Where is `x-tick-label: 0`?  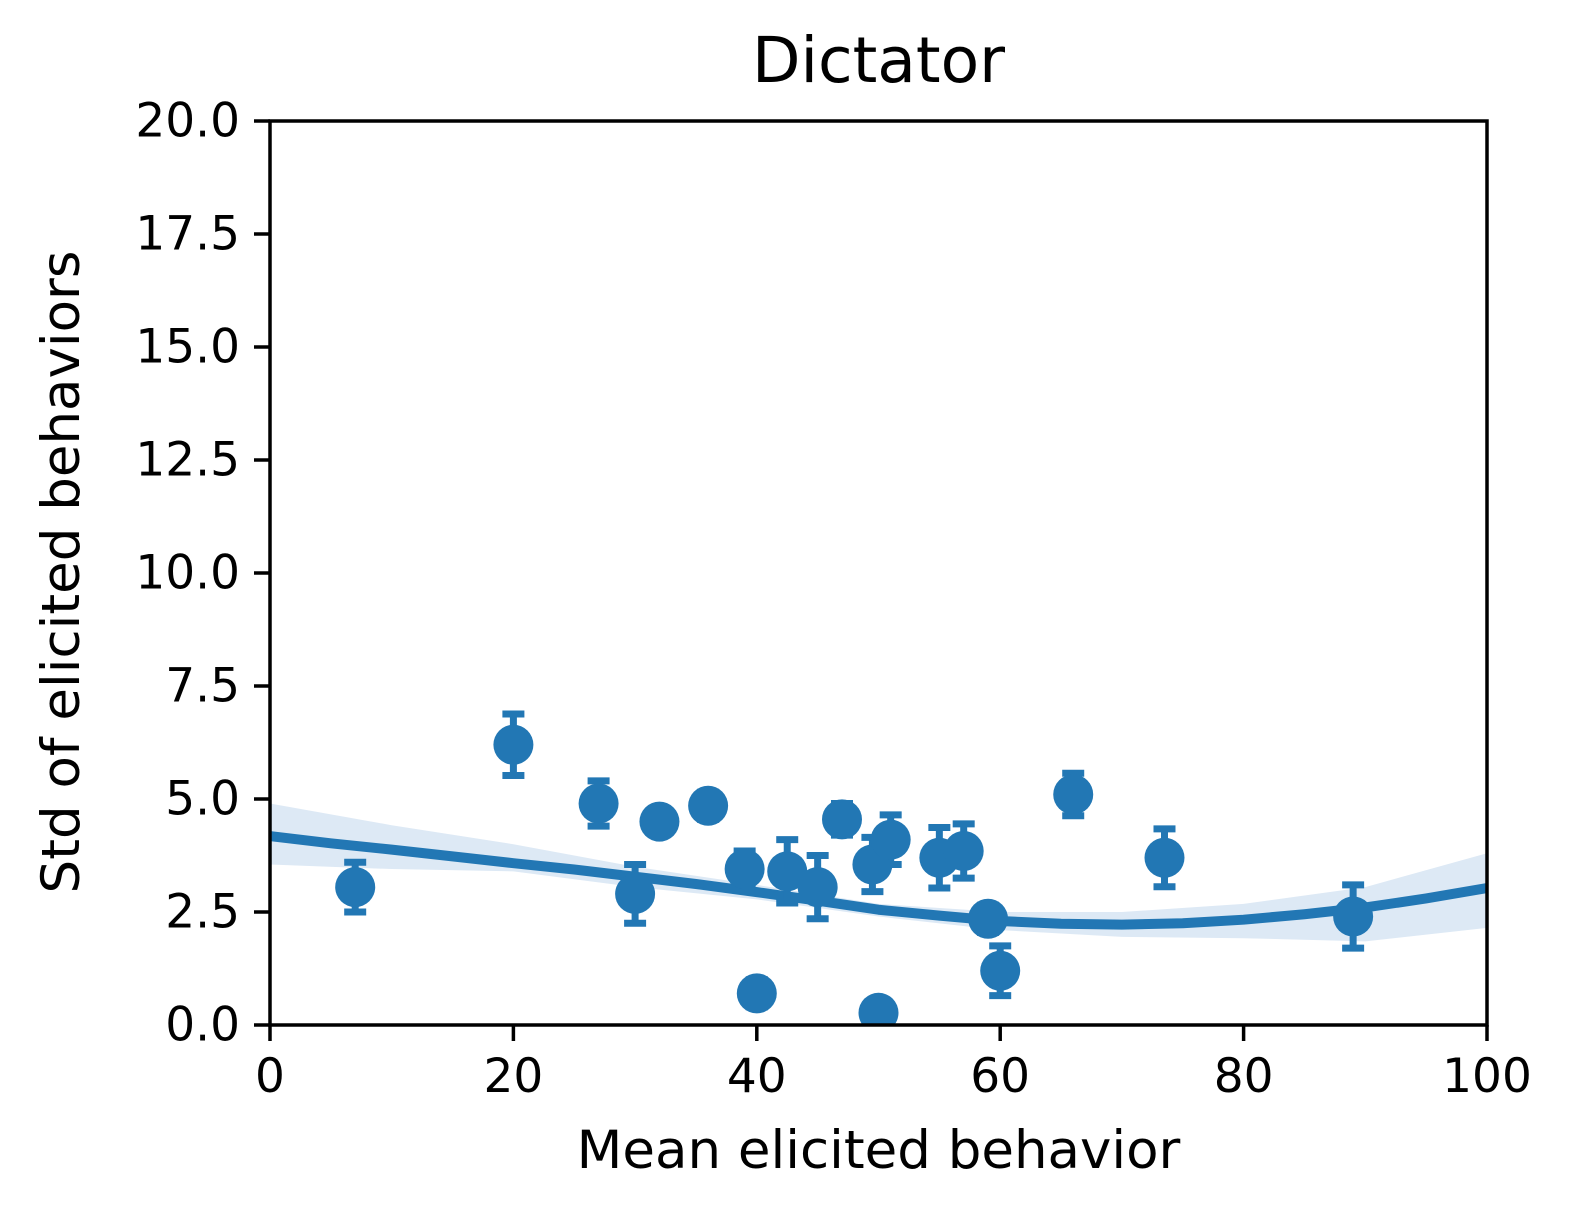 x-tick-label: 0 is located at coordinates (270, 1076).